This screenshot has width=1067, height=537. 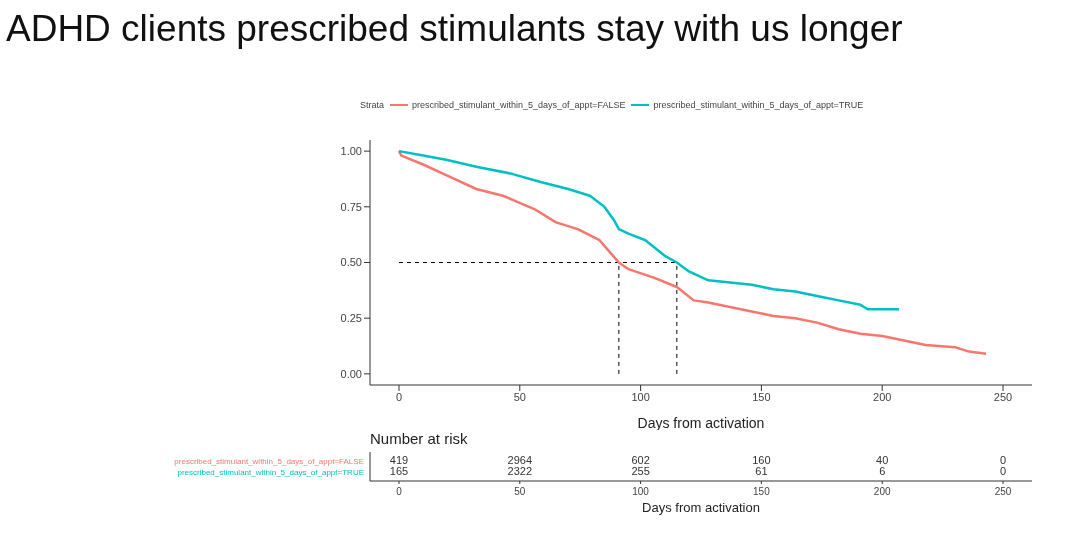 What do you see at coordinates (640, 460) in the screenshot?
I see `data-label: 602` at bounding box center [640, 460].